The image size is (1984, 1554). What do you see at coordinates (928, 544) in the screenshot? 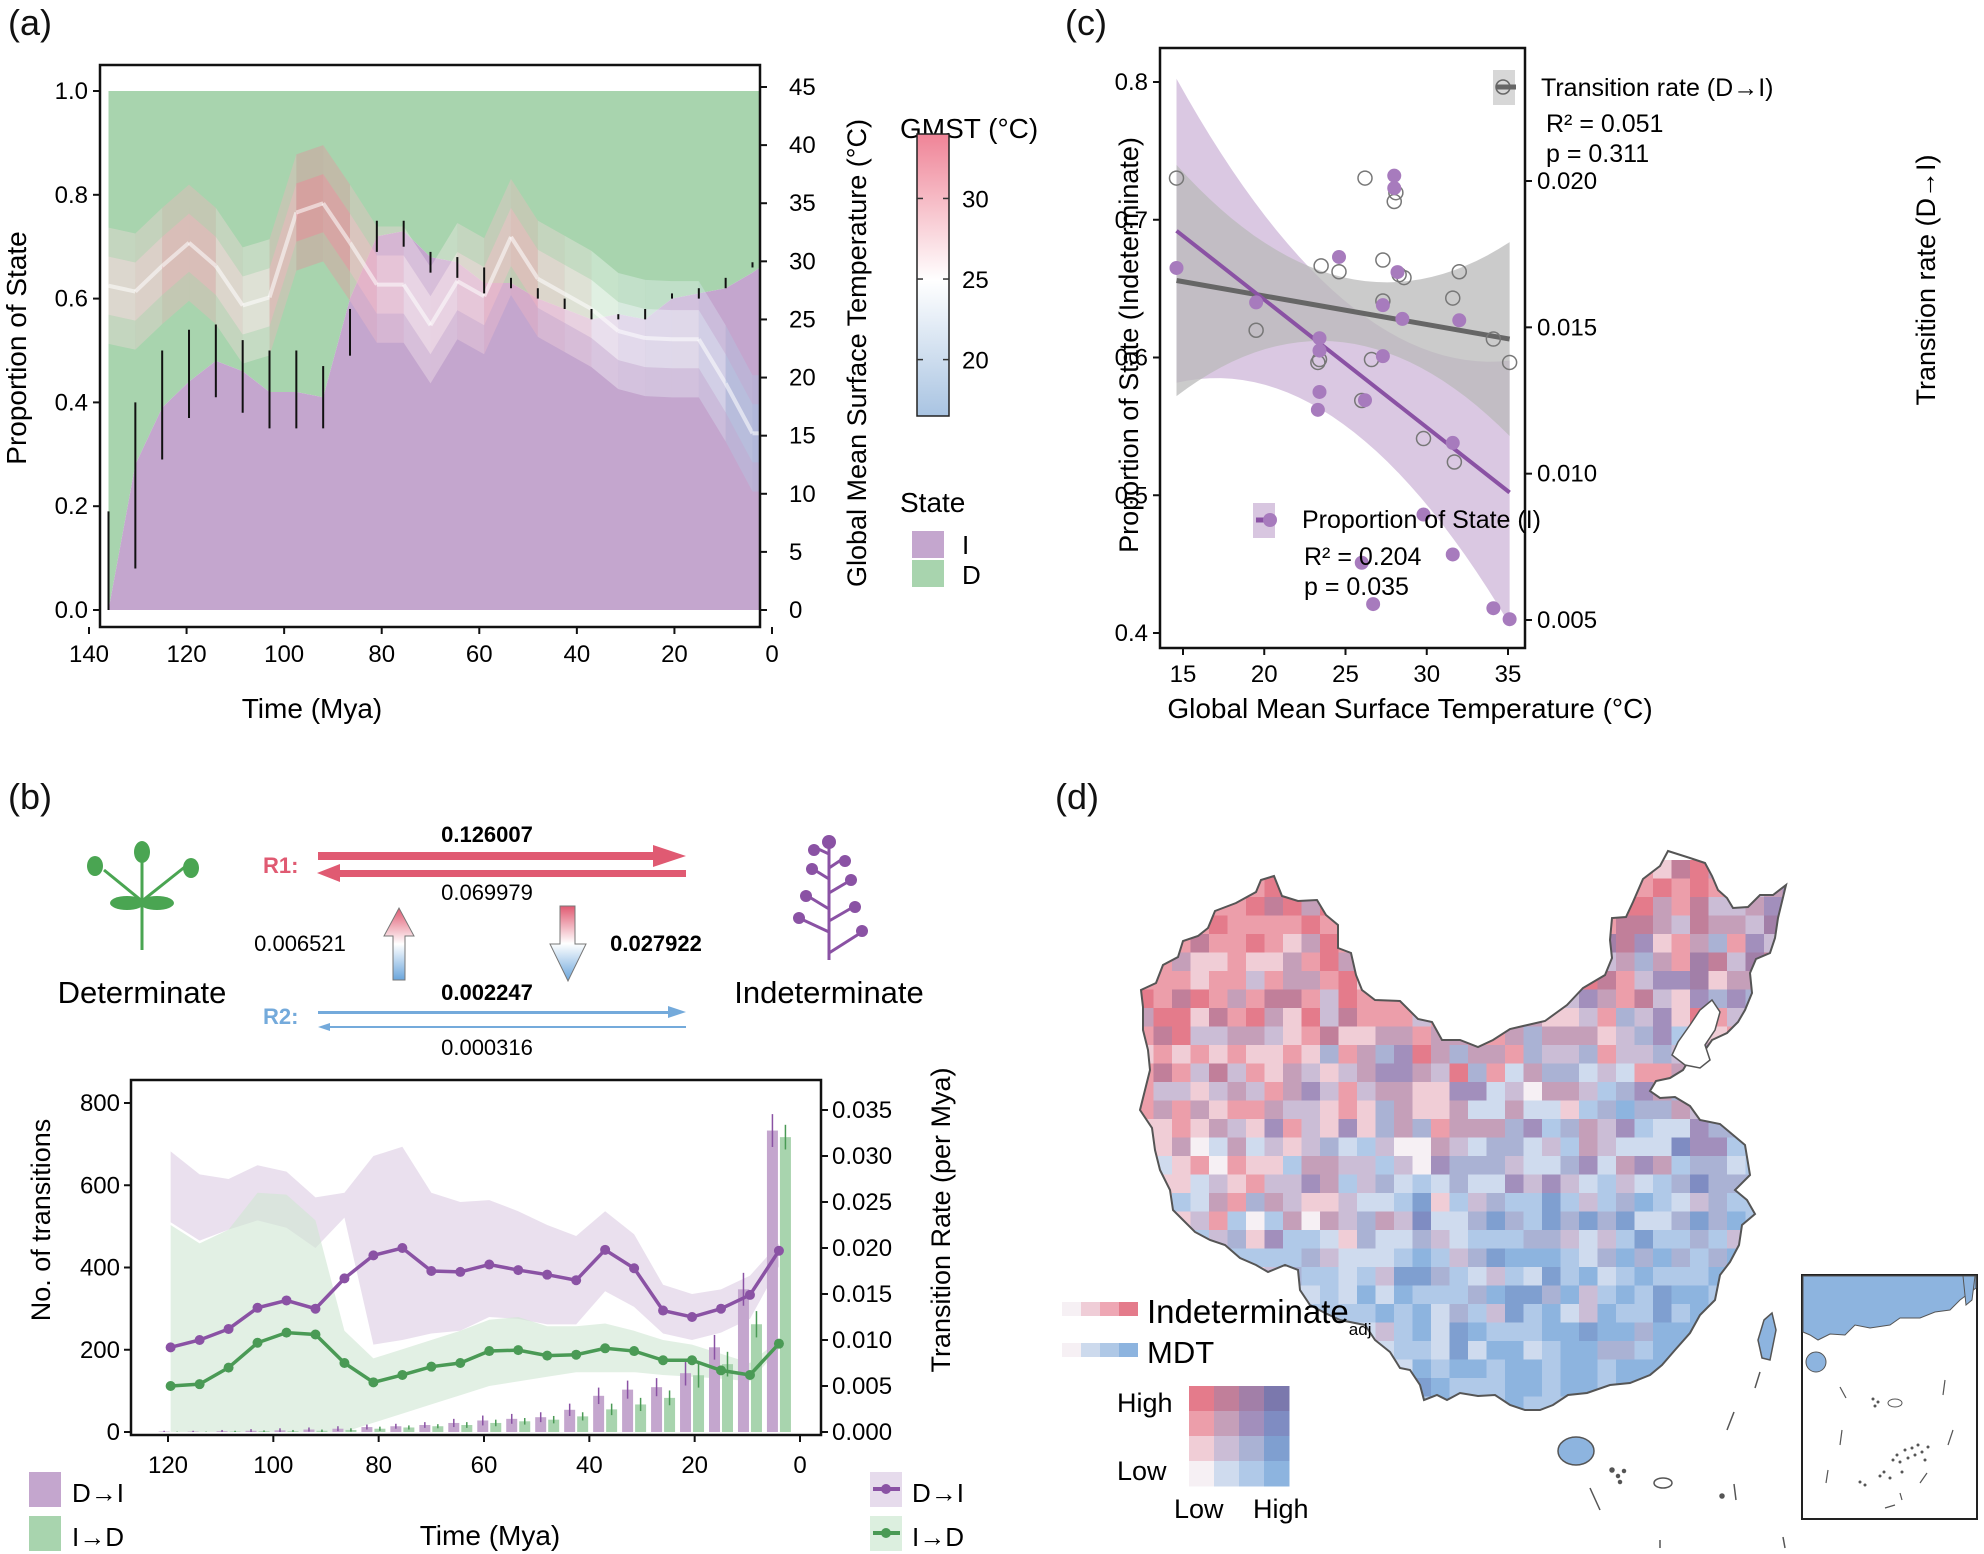
I see `legend-swatch-i` at bounding box center [928, 544].